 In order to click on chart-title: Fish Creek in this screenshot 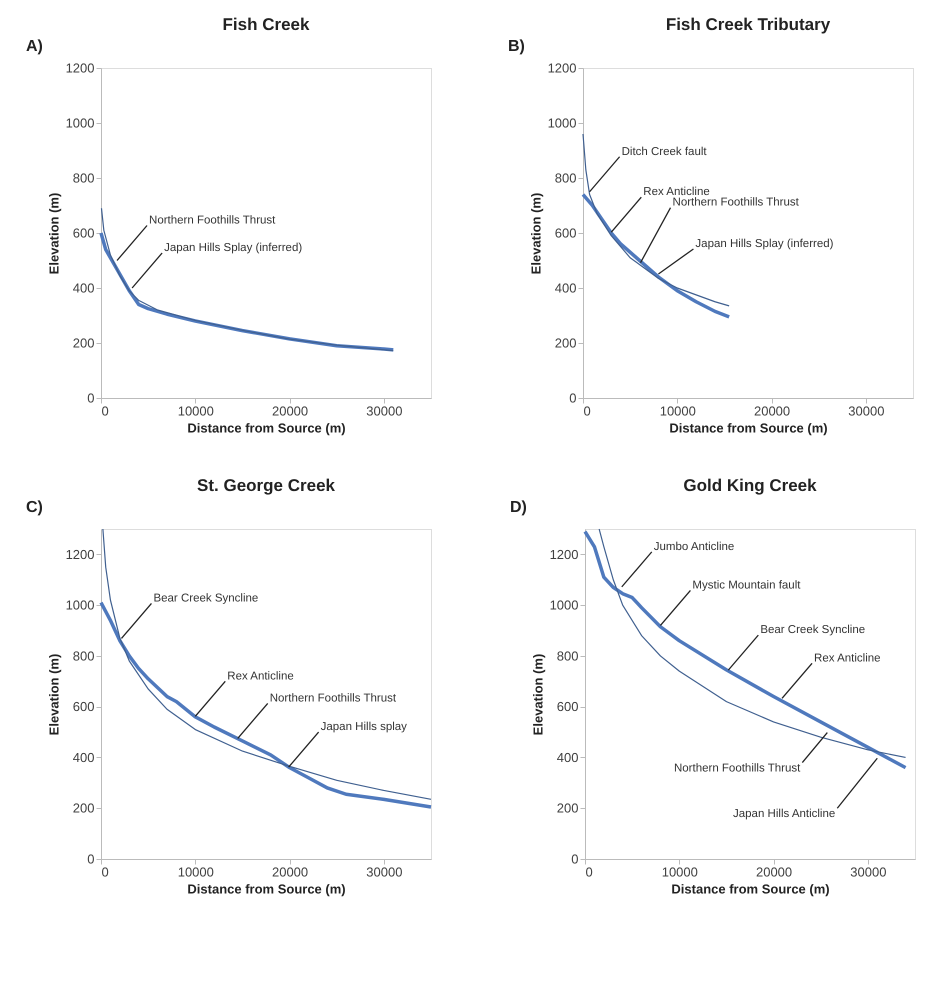, I will do `click(266, 24)`.